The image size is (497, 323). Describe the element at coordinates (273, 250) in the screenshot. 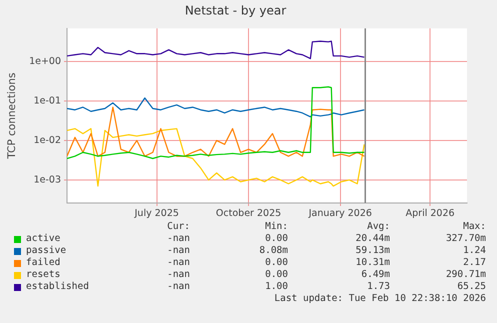

I see `text: 8.08m` at that location.